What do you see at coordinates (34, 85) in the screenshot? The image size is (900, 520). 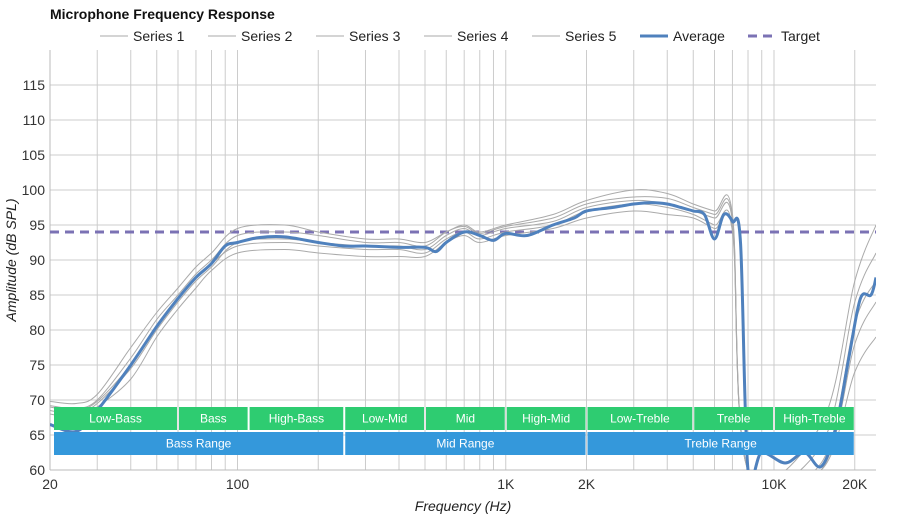 I see `y-tick-label: 115` at bounding box center [34, 85].